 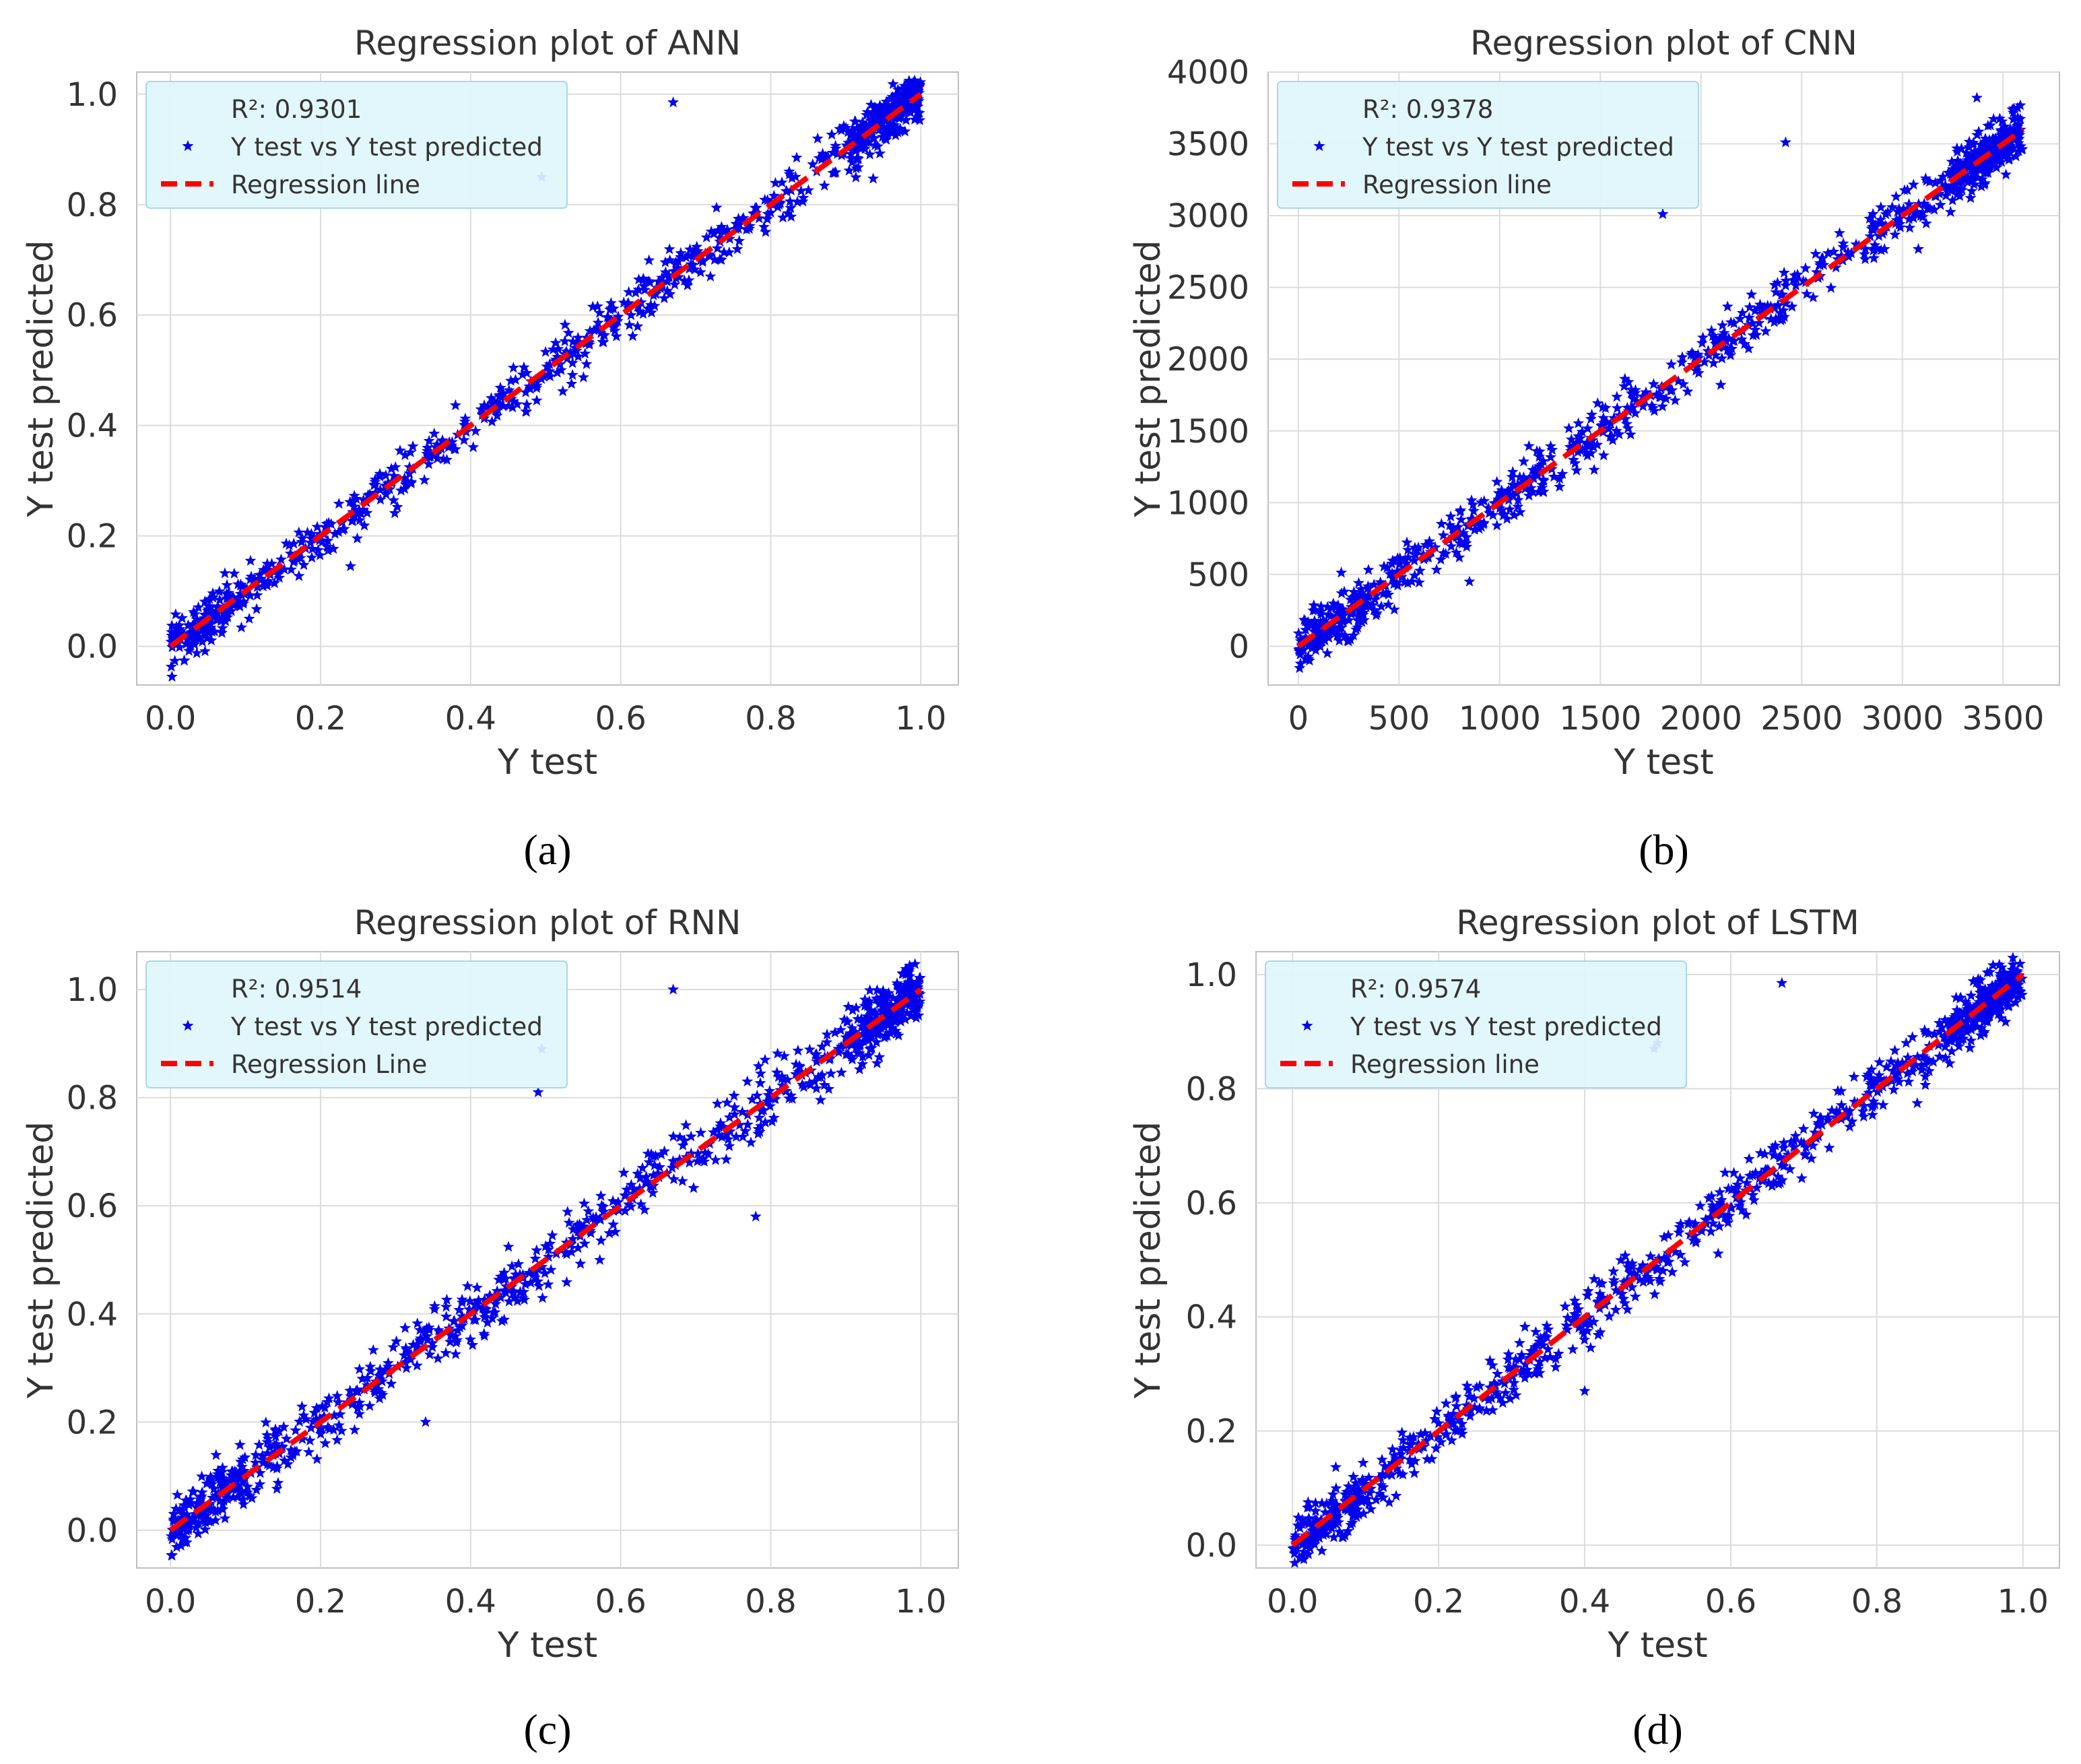 I want to click on scatter-point-outlier, so click(x=674, y=102).